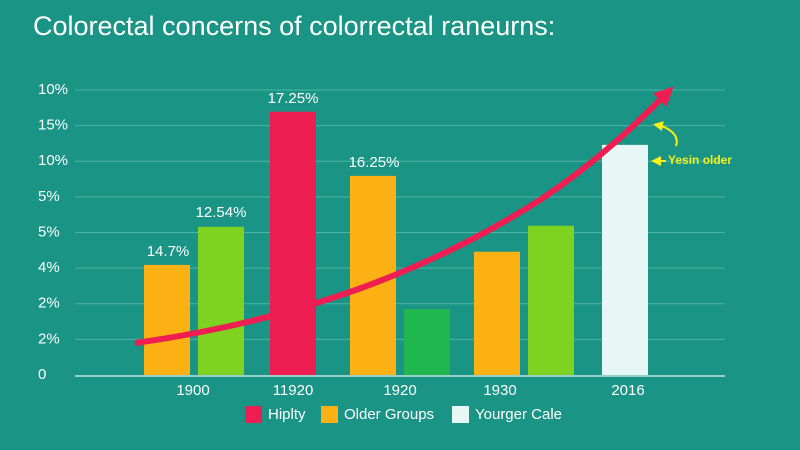 This screenshot has height=450, width=800. I want to click on y-tick-label: 15%, so click(53, 125).